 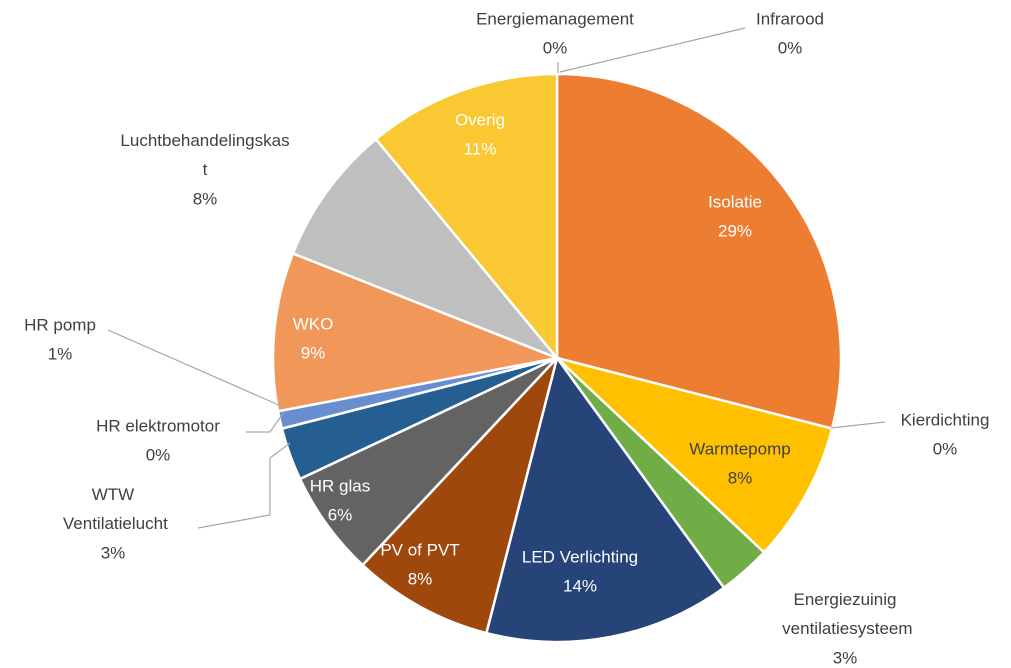 What do you see at coordinates (313, 352) in the screenshot?
I see `value-label: 9%` at bounding box center [313, 352].